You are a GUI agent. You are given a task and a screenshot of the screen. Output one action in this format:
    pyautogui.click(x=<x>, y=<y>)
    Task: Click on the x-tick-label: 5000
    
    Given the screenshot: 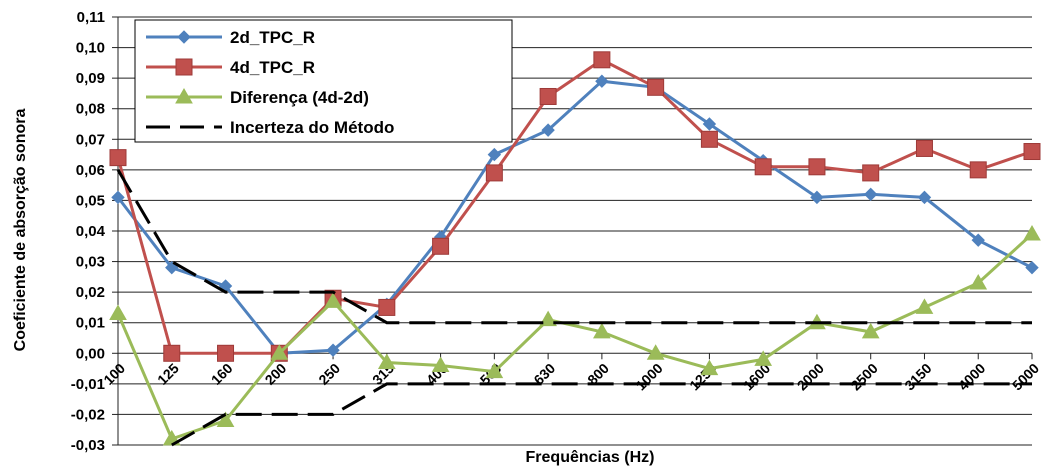 What is the action you would take?
    pyautogui.click(x=1025, y=376)
    